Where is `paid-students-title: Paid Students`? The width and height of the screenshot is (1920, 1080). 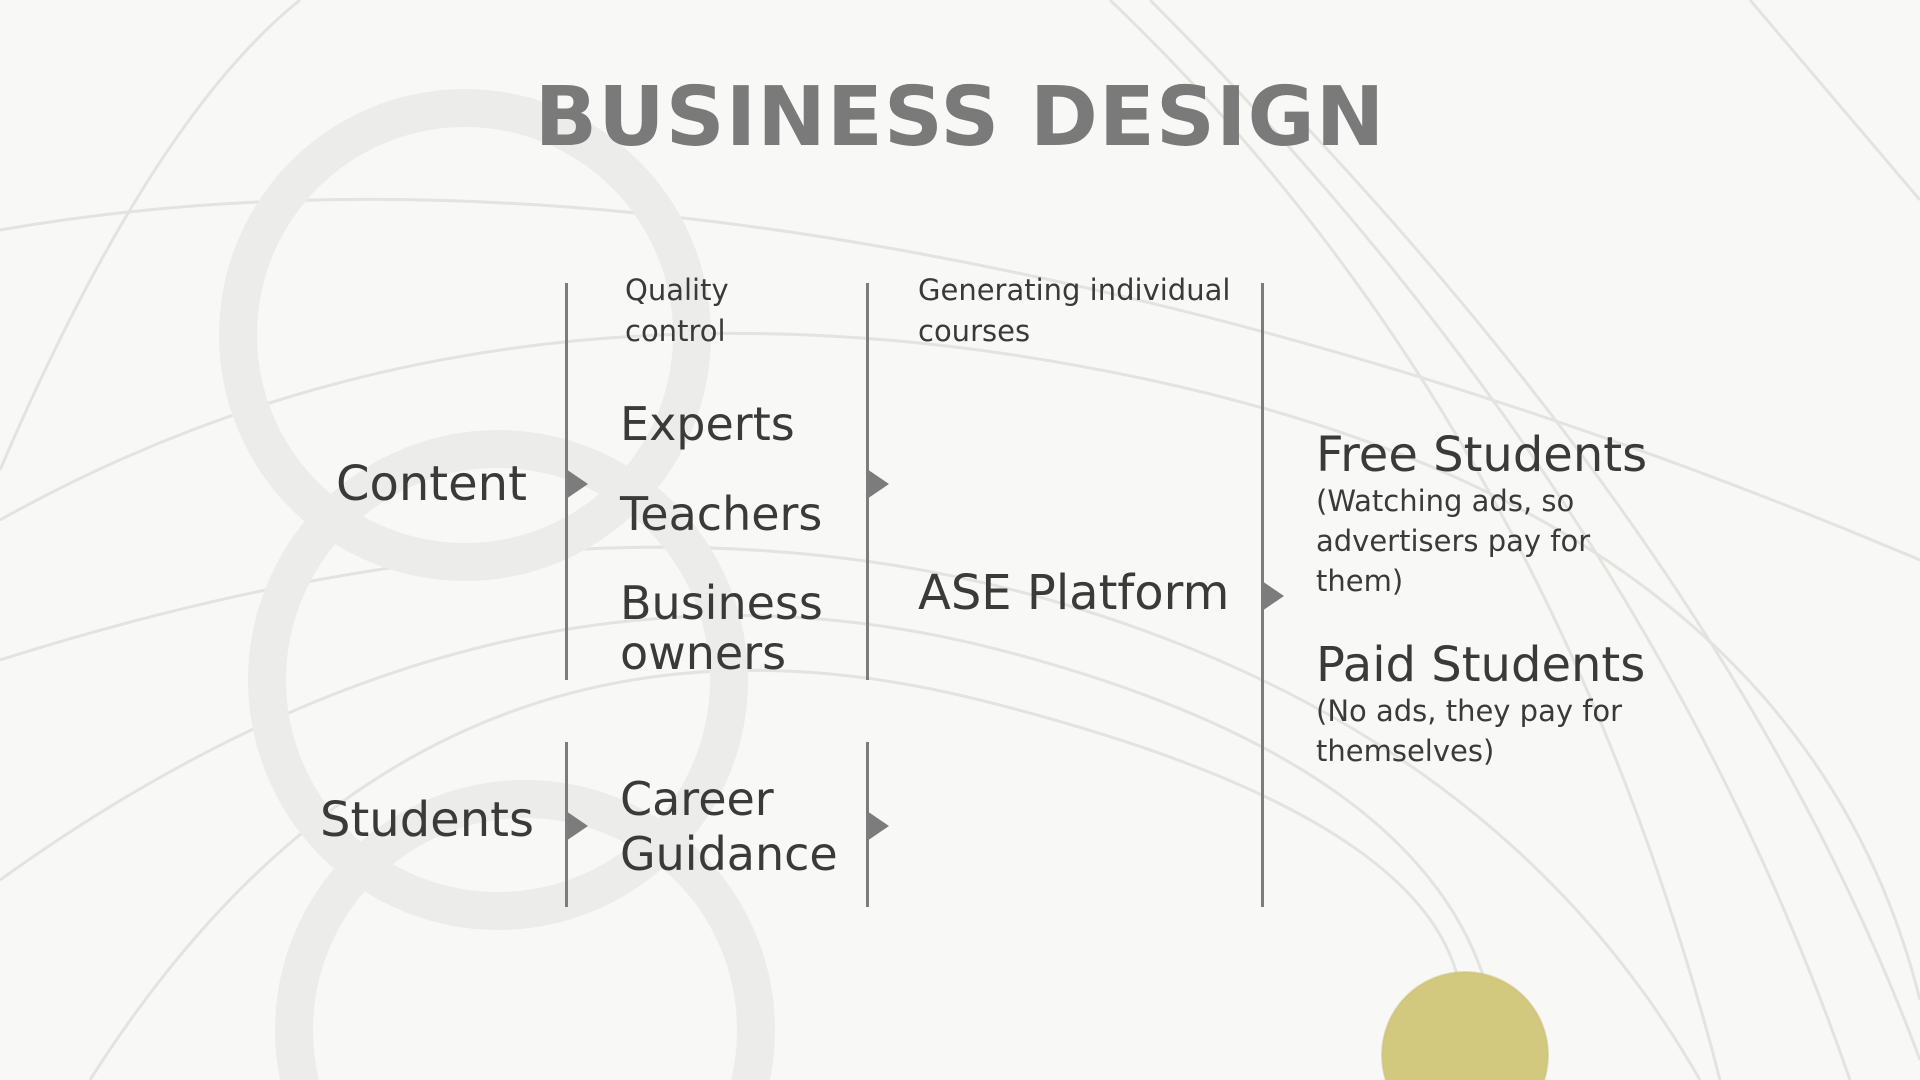 paid-students-title: Paid Students is located at coordinates (1481, 665).